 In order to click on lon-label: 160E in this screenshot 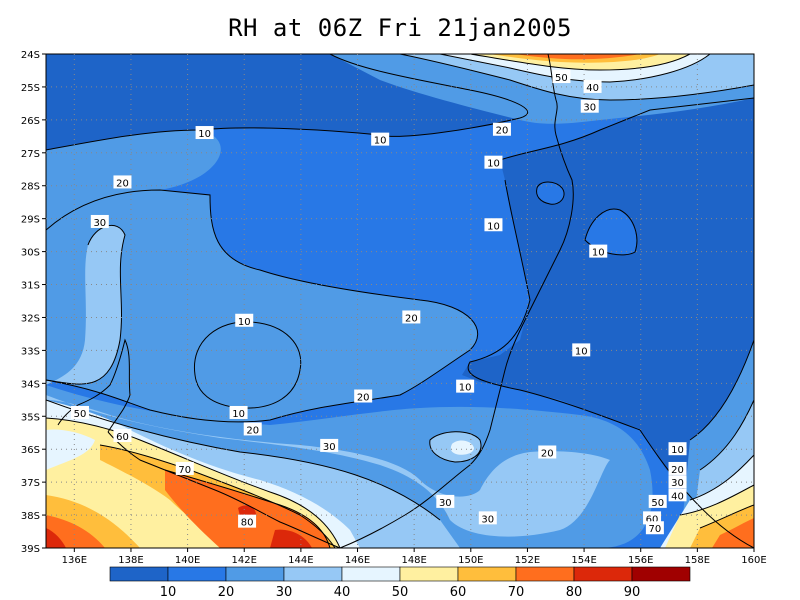, I will do `click(753, 560)`.